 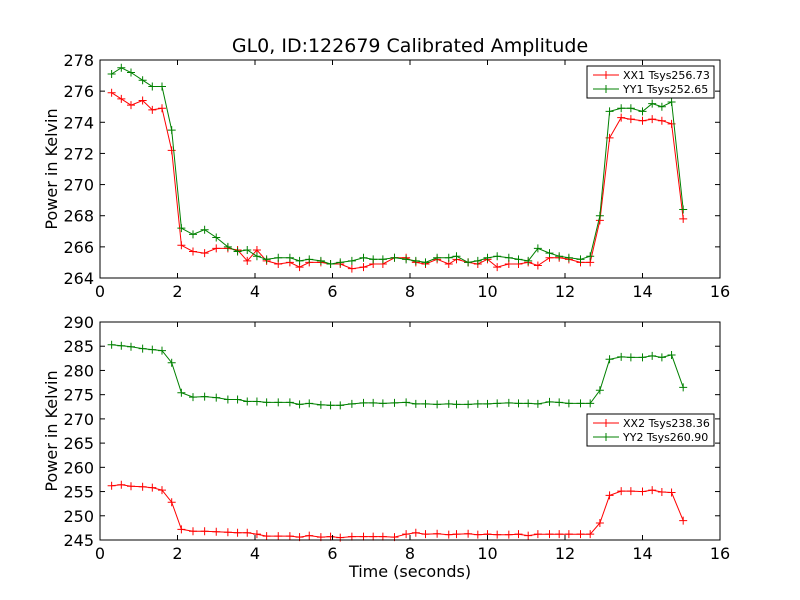 I want to click on x-axis-label: Time (seconds), so click(x=409, y=571).